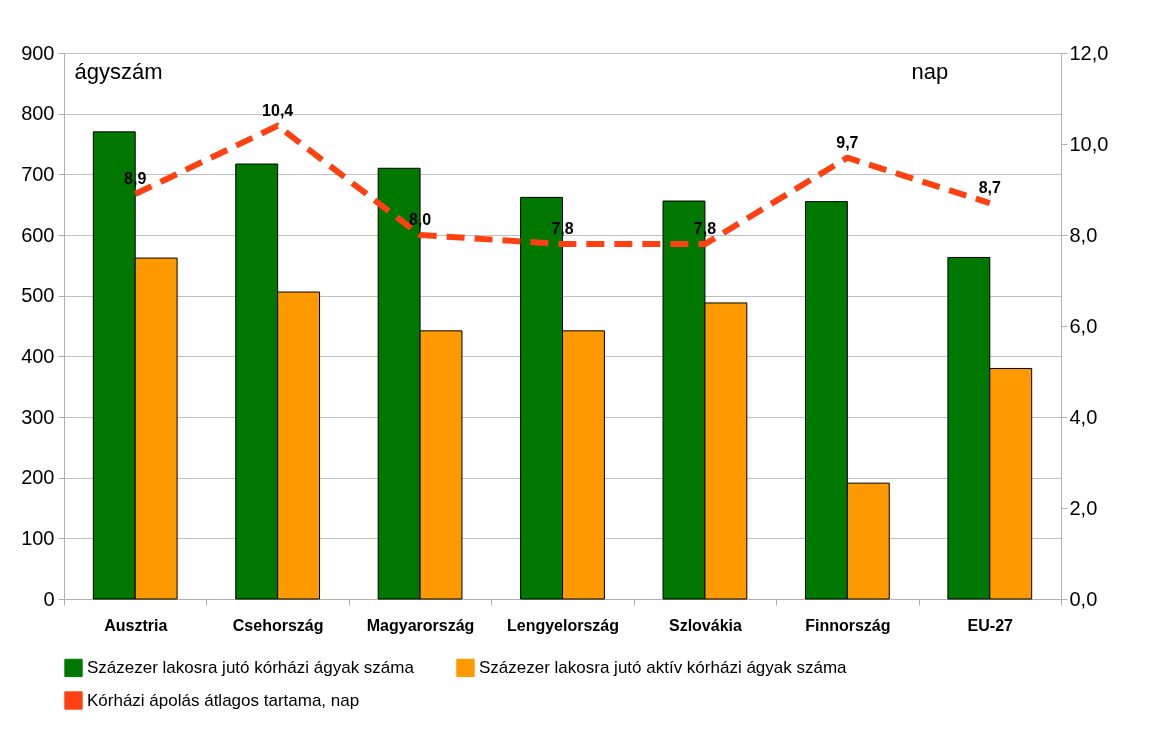 This screenshot has width=1168, height=746. What do you see at coordinates (1089, 143) in the screenshot?
I see `y2-tick-label: 10,0` at bounding box center [1089, 143].